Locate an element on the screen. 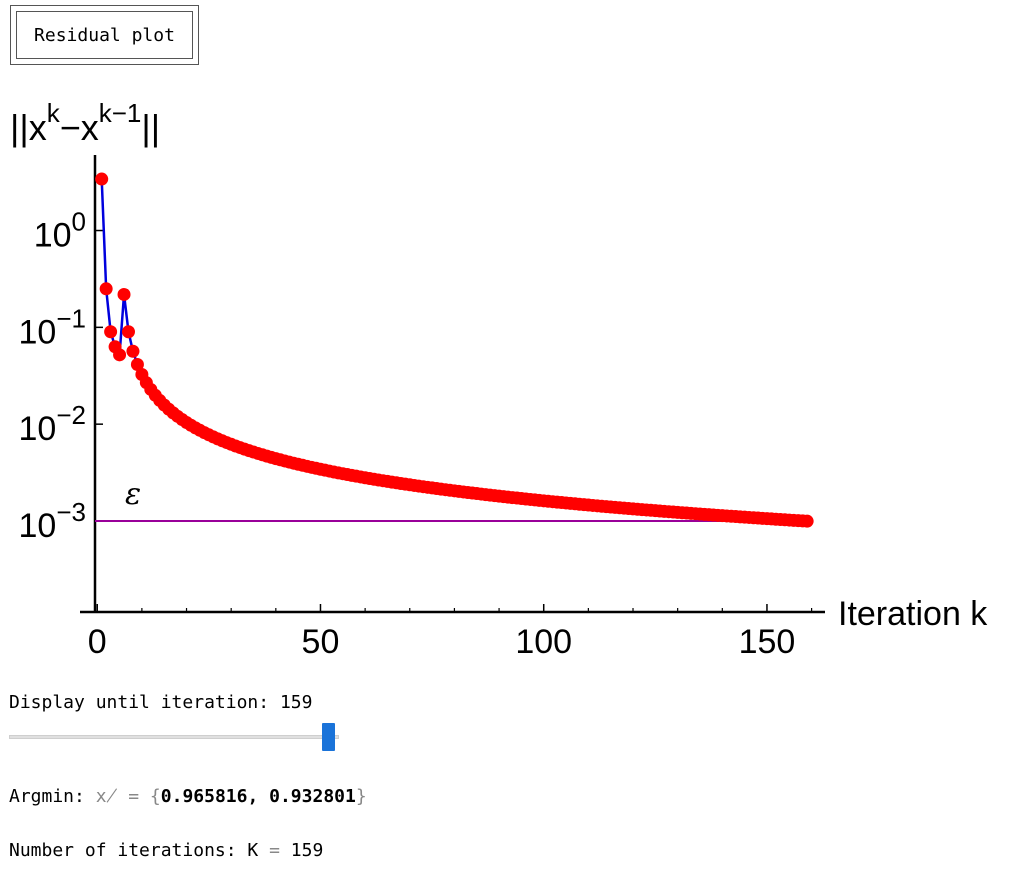 The width and height of the screenshot is (1021, 876). display-until-label: Display until iteration: 159 is located at coordinates (160, 702).